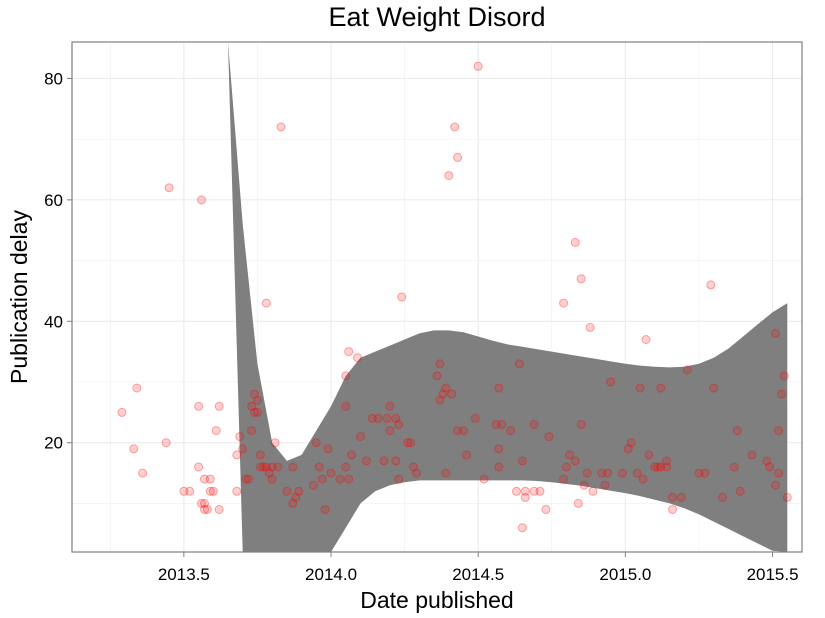  What do you see at coordinates (58, 261) in the screenshot?
I see `y-axis-ticks: 20 40 60 80` at bounding box center [58, 261].